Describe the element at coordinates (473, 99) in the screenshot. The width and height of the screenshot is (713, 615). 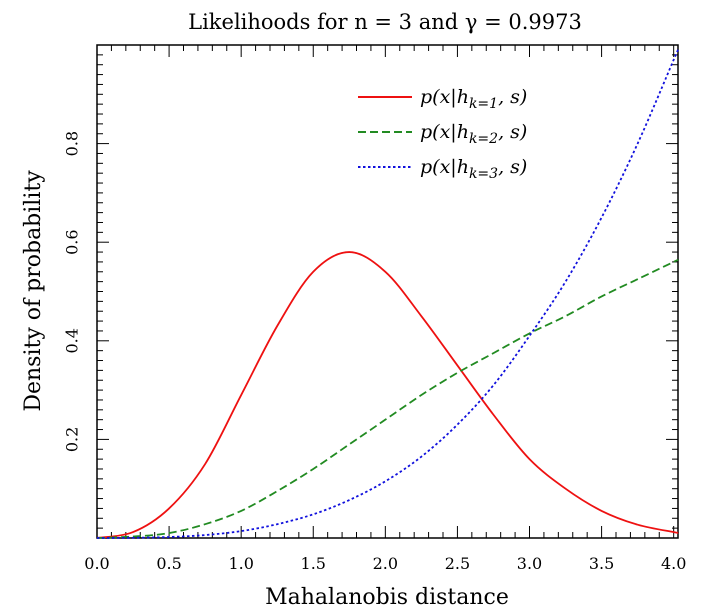
I see `legend-label-1: p(x|hk=1, s)` at that location.